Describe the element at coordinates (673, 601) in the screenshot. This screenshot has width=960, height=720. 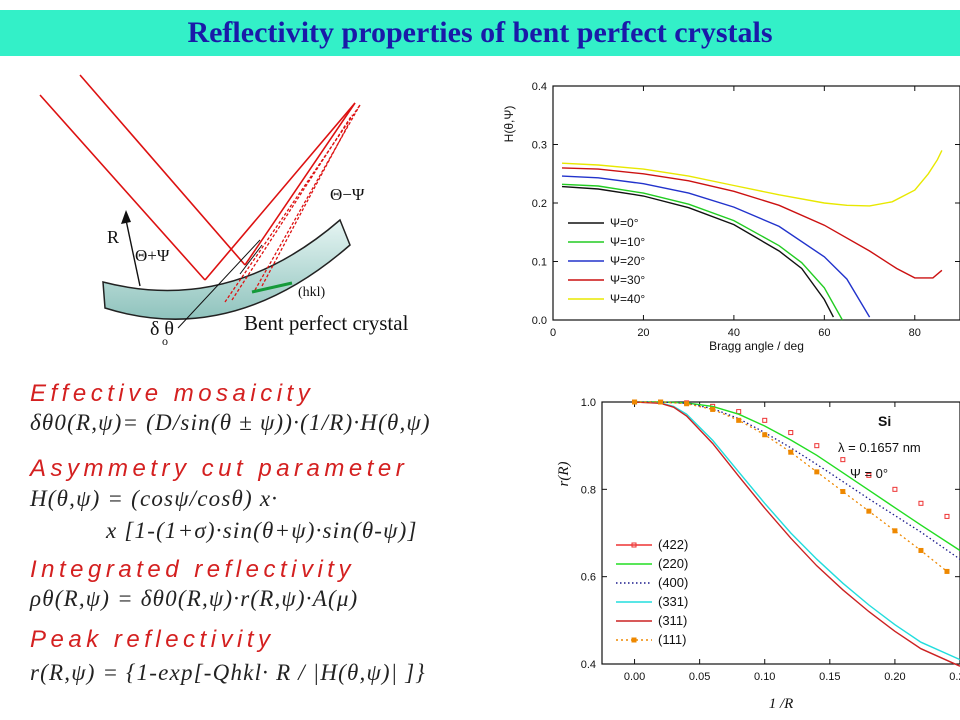
I see `legend-label: (331)` at that location.